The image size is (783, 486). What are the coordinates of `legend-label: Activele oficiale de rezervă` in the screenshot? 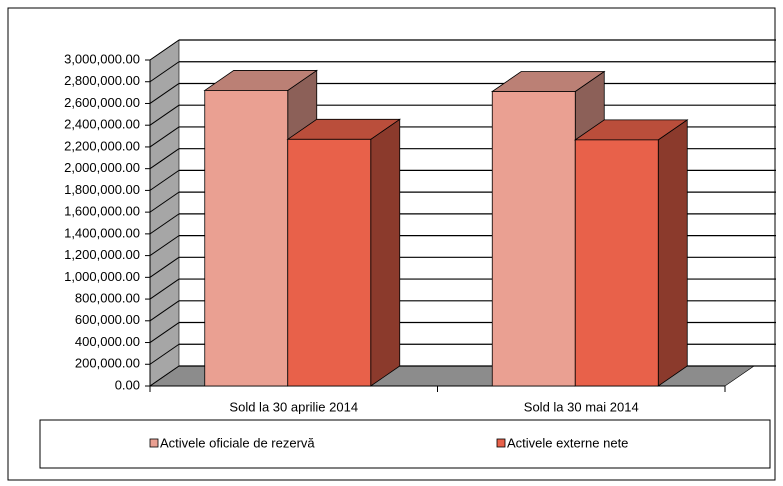 It's located at (237, 442).